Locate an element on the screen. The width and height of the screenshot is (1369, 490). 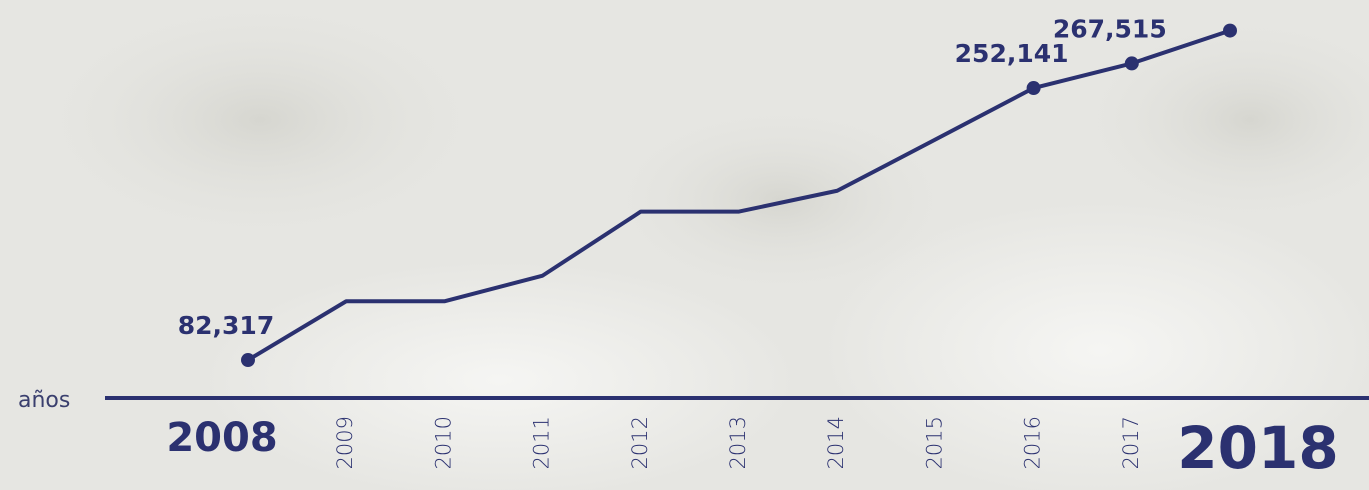
x-tick-label: 2013 is located at coordinates (738, 442).